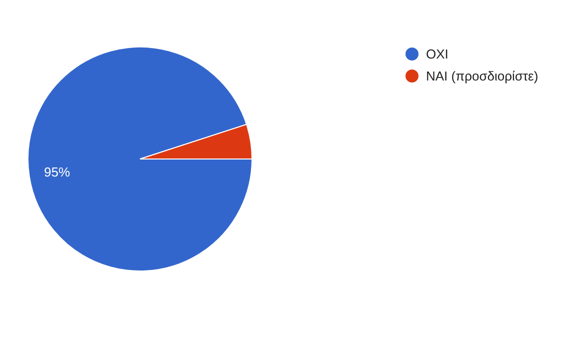 Image resolution: width=584 pixels, height=340 pixels. I want to click on data-label: 95%, so click(57, 172).